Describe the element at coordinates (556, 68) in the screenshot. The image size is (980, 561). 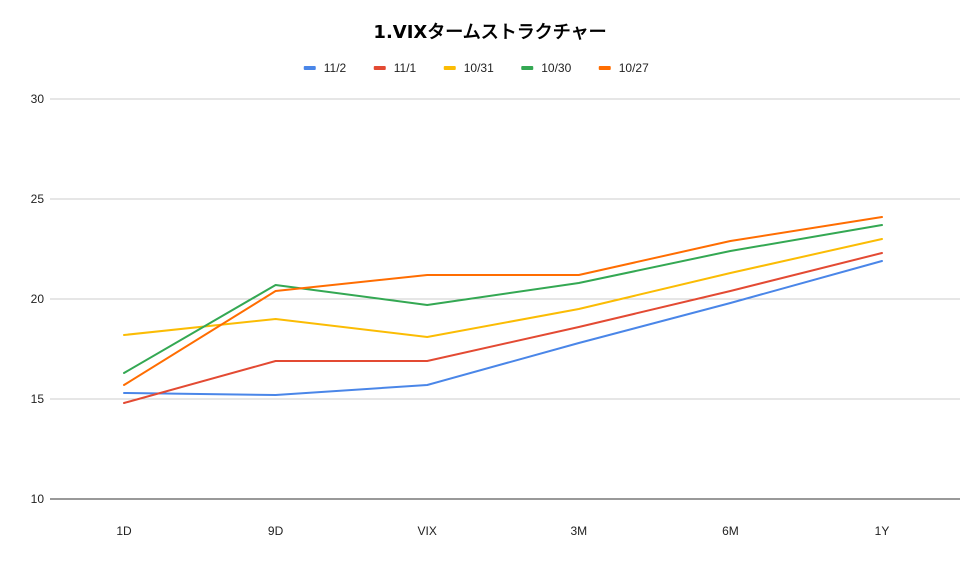
I see `legend-label: 10/30` at that location.